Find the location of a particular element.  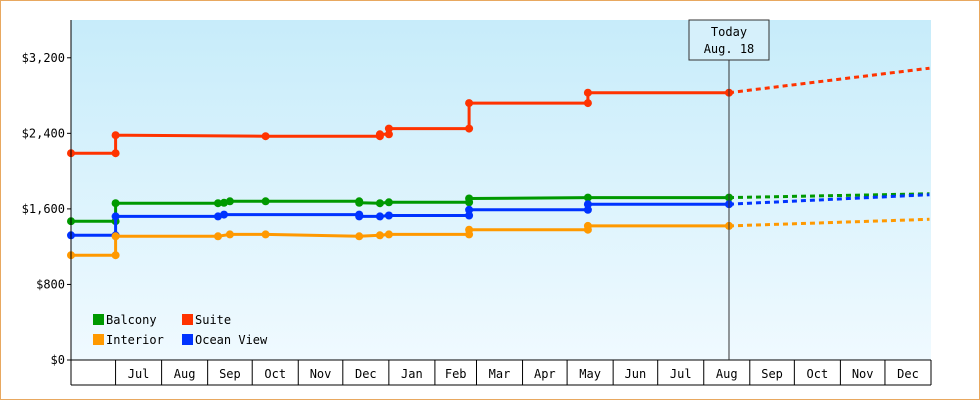

legend-label-suite: Suite is located at coordinates (213, 320).